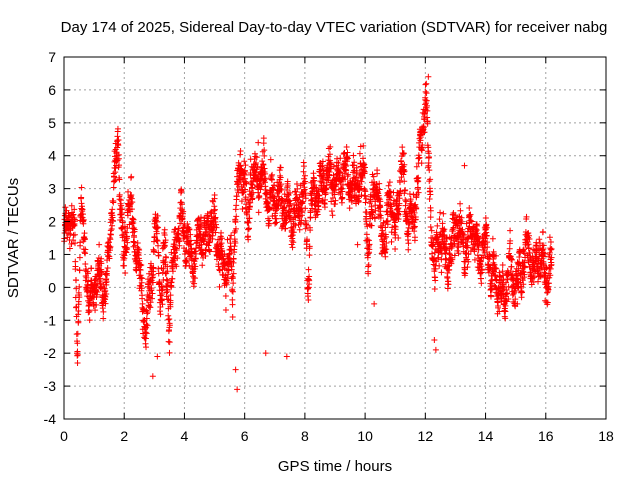 This screenshot has height=480, width=640. What do you see at coordinates (546, 436) in the screenshot?
I see `x-tick-label: 16` at bounding box center [546, 436].